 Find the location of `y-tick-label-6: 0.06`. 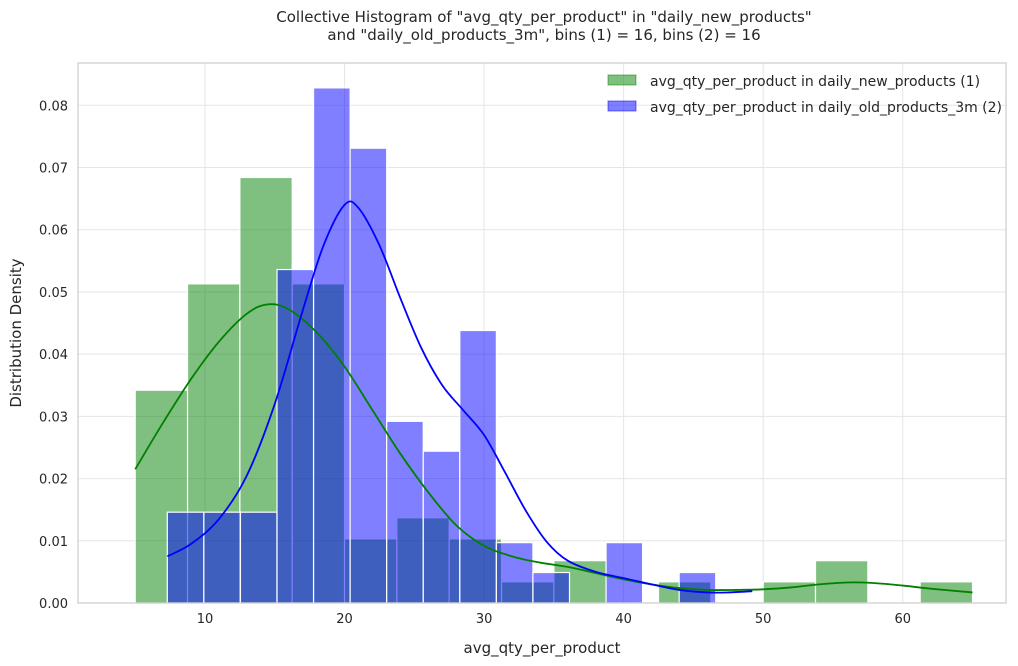

y-tick-label-6: 0.06 is located at coordinates (53, 231).